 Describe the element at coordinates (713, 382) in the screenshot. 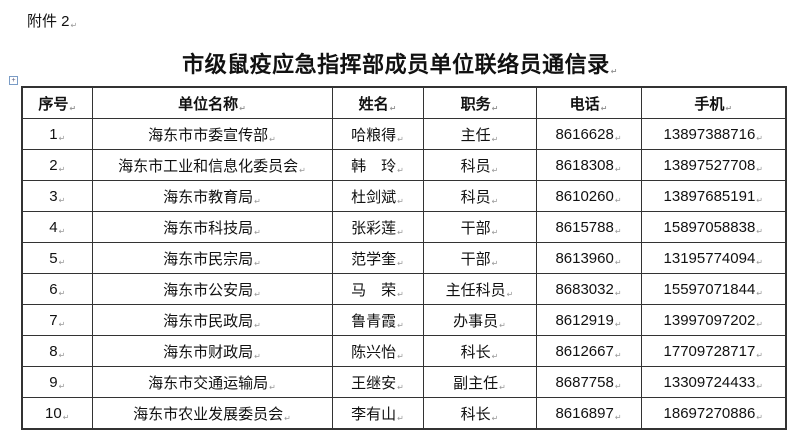

I see `cell-mobile: 13309724433` at that location.